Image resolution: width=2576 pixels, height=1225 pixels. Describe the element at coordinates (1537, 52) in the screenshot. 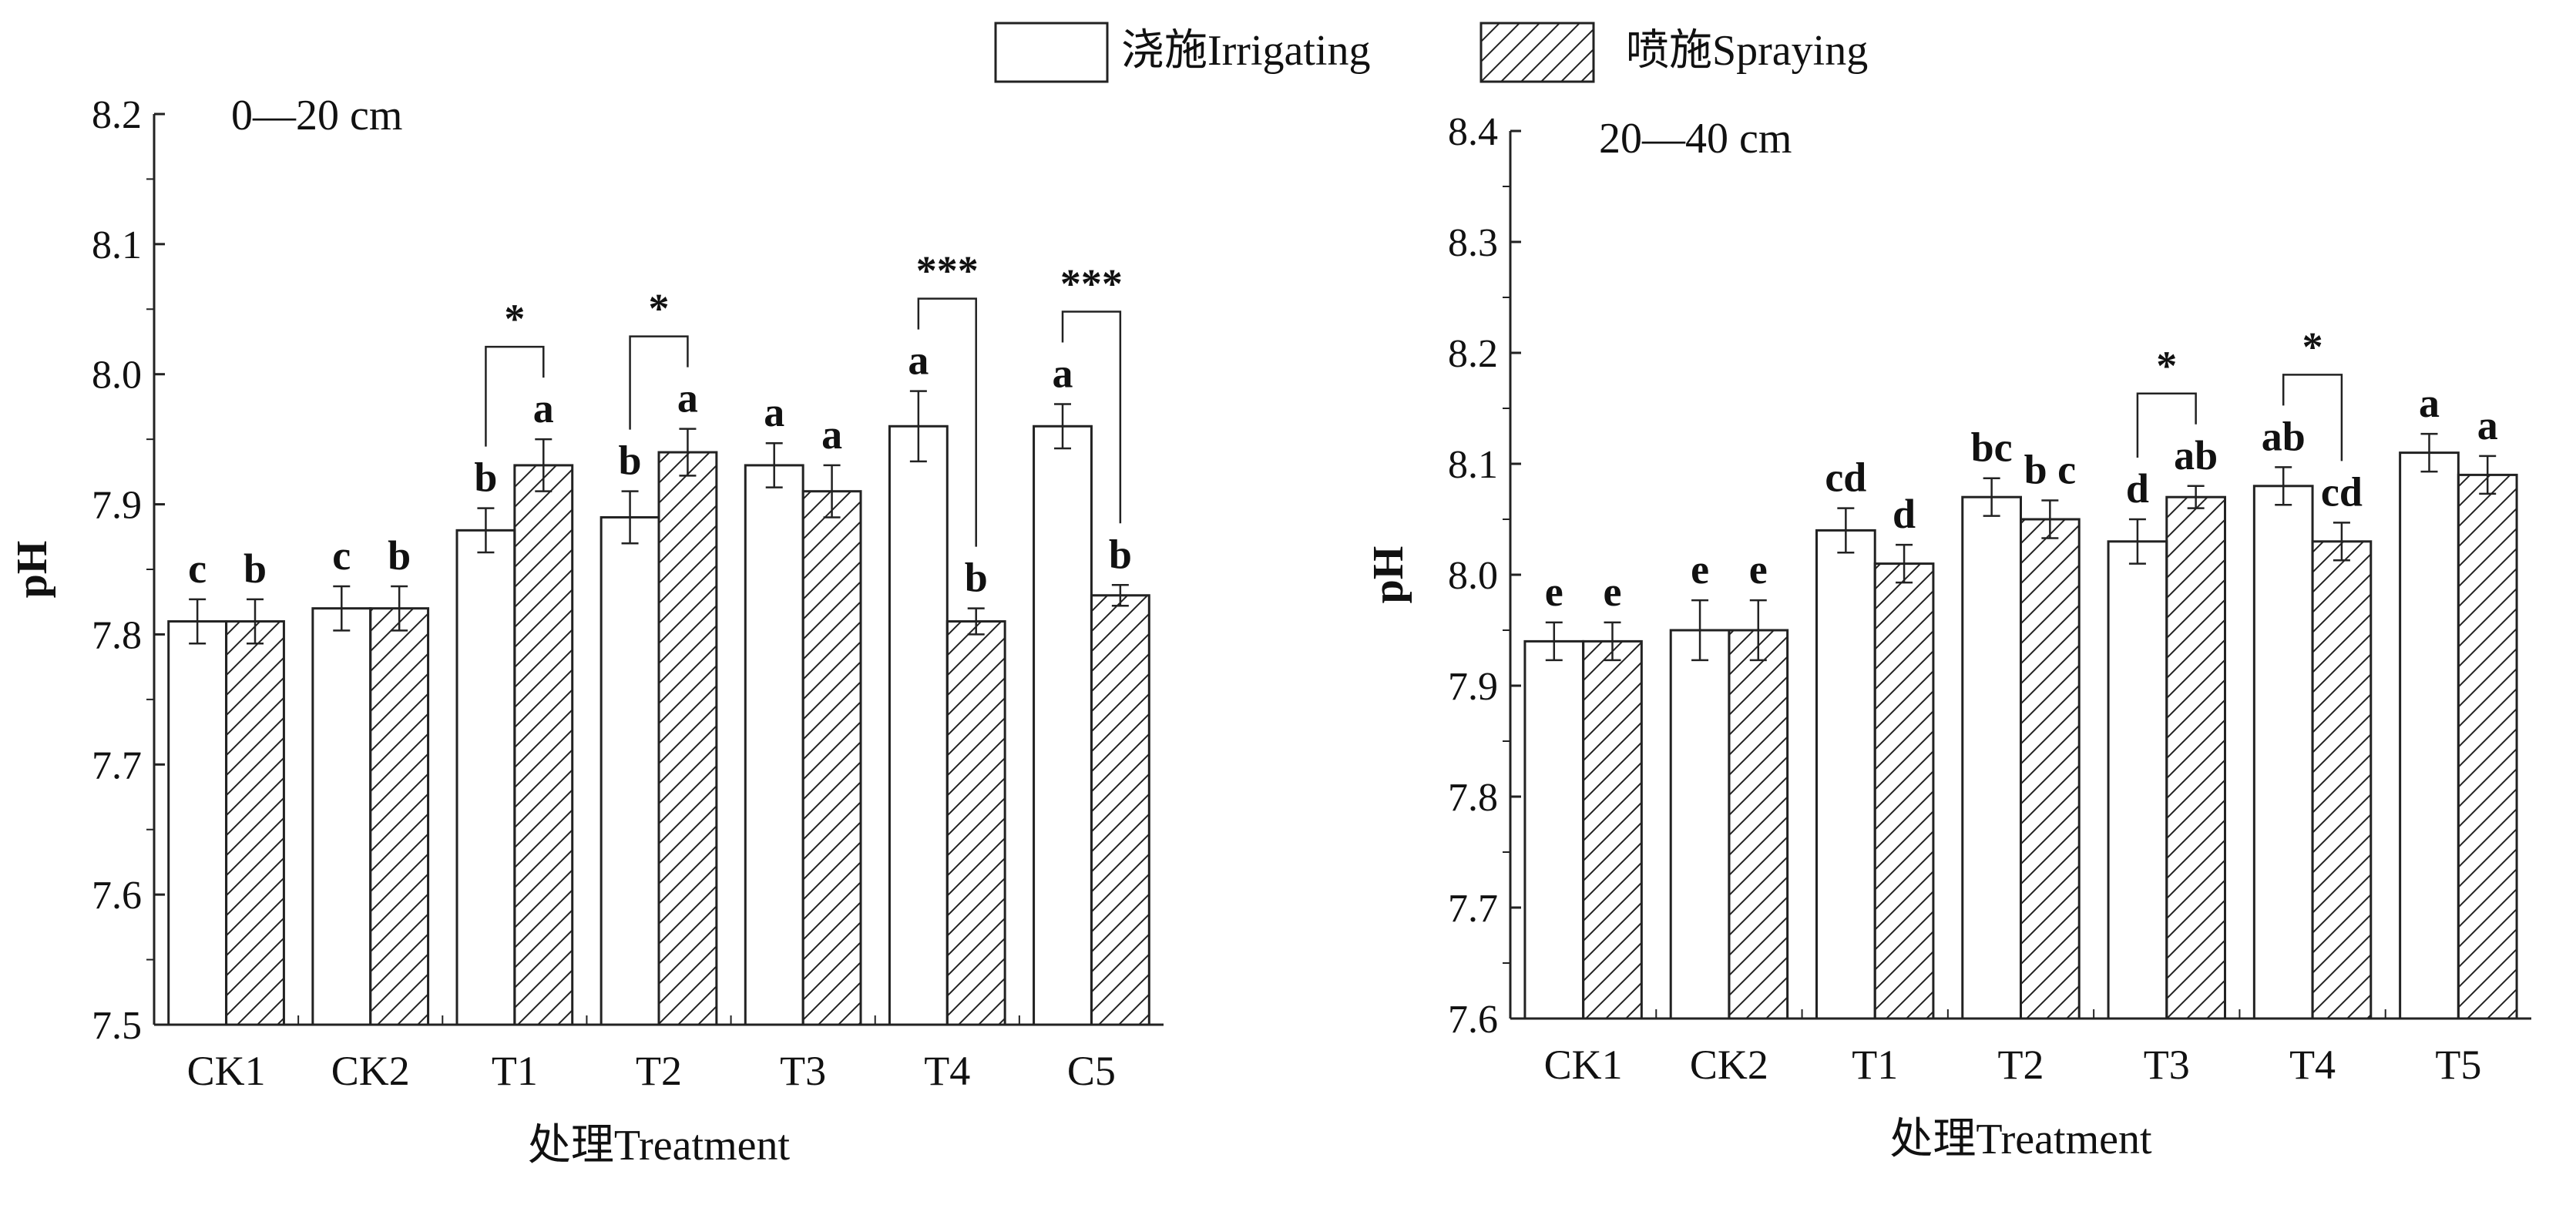

I see `legend-swatch-spraying` at that location.